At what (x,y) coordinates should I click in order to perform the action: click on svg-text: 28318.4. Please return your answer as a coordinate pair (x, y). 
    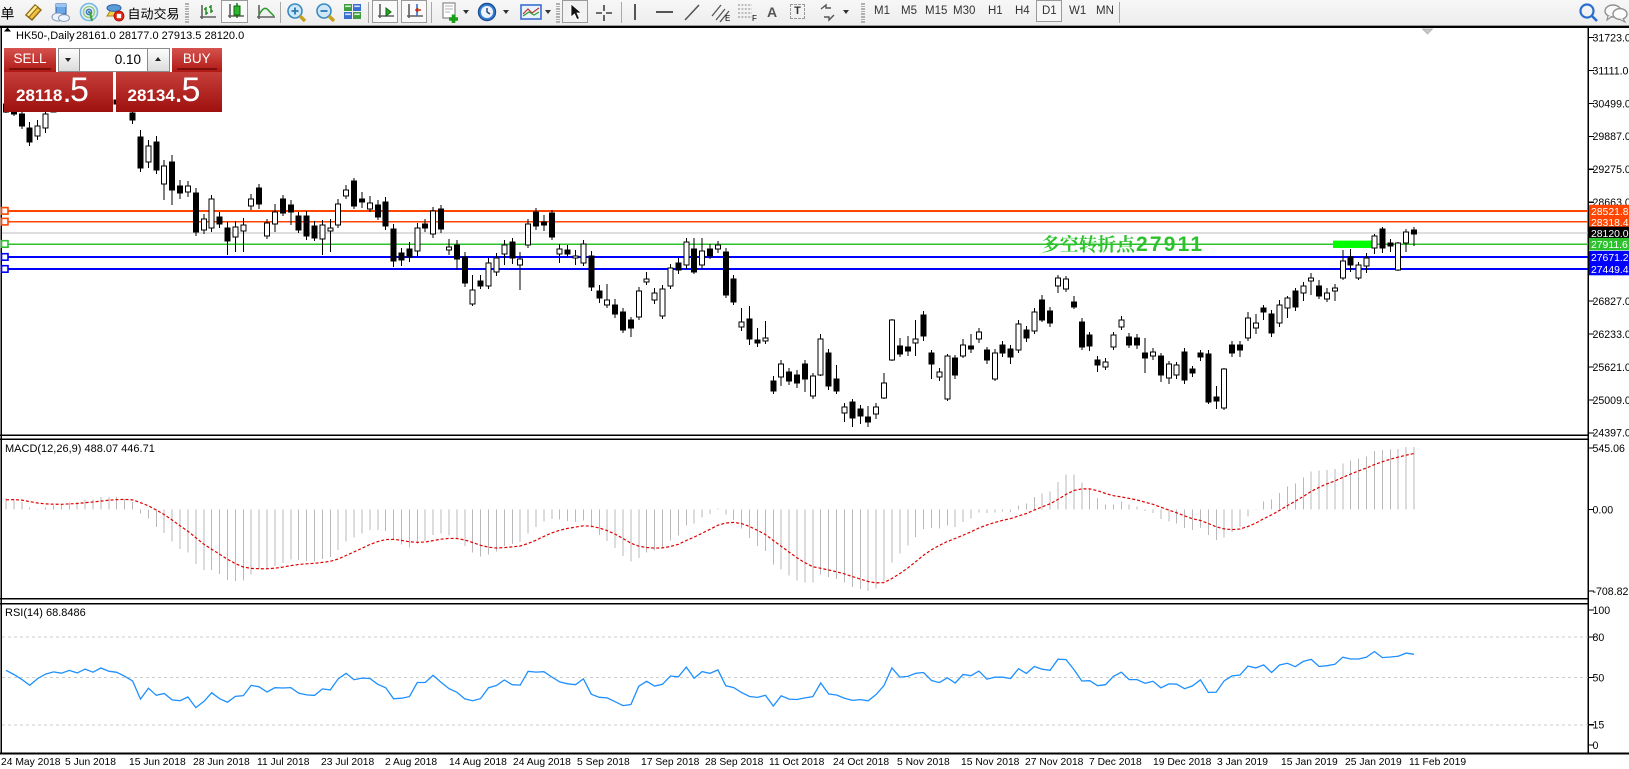
    Looking at the image, I should click on (1610, 223).